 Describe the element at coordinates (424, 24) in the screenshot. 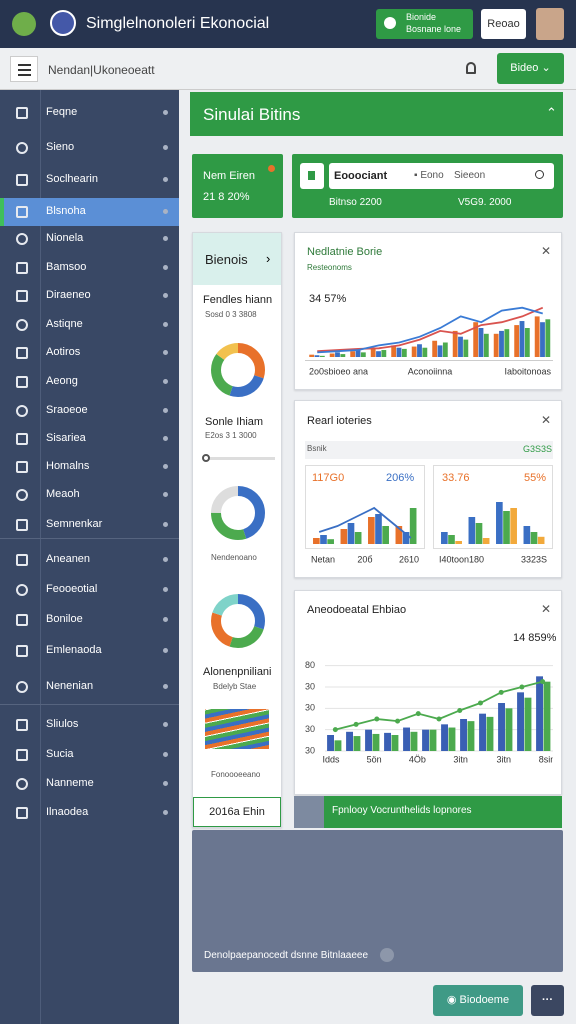

I see `primary-button: Bionide Bosnane lone` at that location.